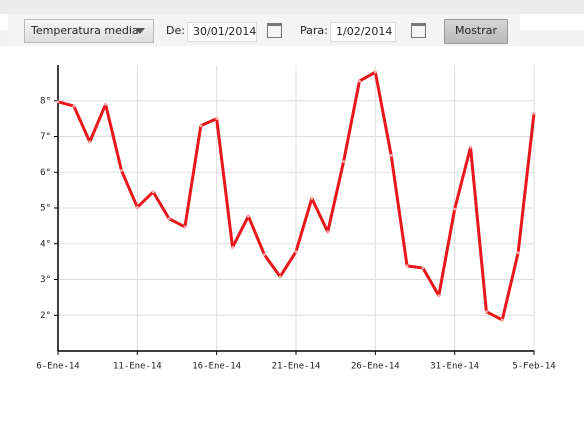  What do you see at coordinates (375, 367) in the screenshot?
I see `x-tick-label: 26-Ene-14` at bounding box center [375, 367].